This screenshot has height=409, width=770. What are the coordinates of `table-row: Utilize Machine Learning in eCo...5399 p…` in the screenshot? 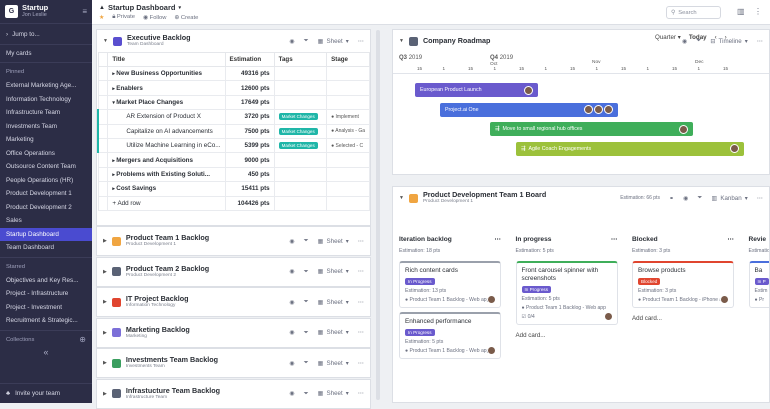 It's located at (234, 145).